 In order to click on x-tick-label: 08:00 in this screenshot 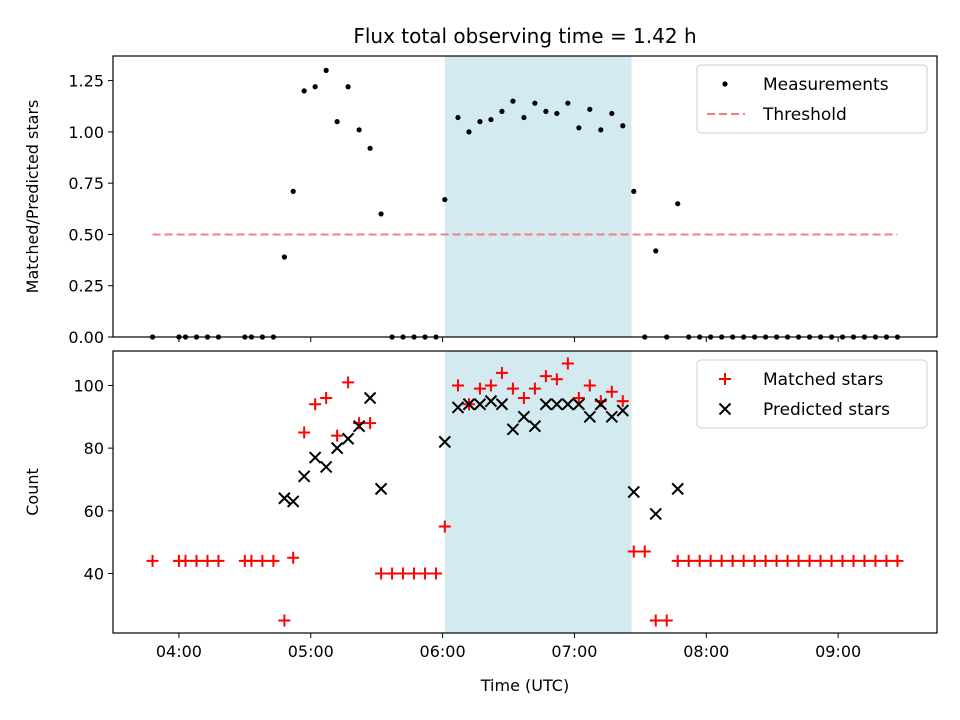, I will do `click(706, 651)`.